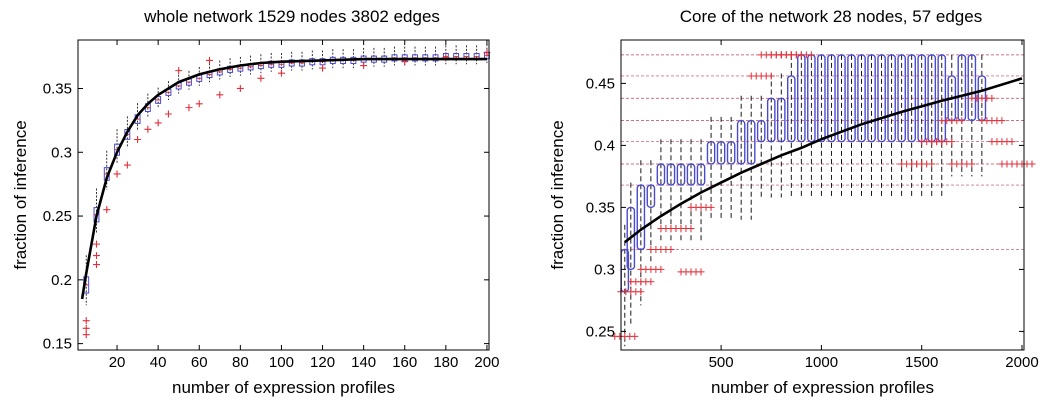  I want to click on x-tick-label: 120, so click(322, 362).